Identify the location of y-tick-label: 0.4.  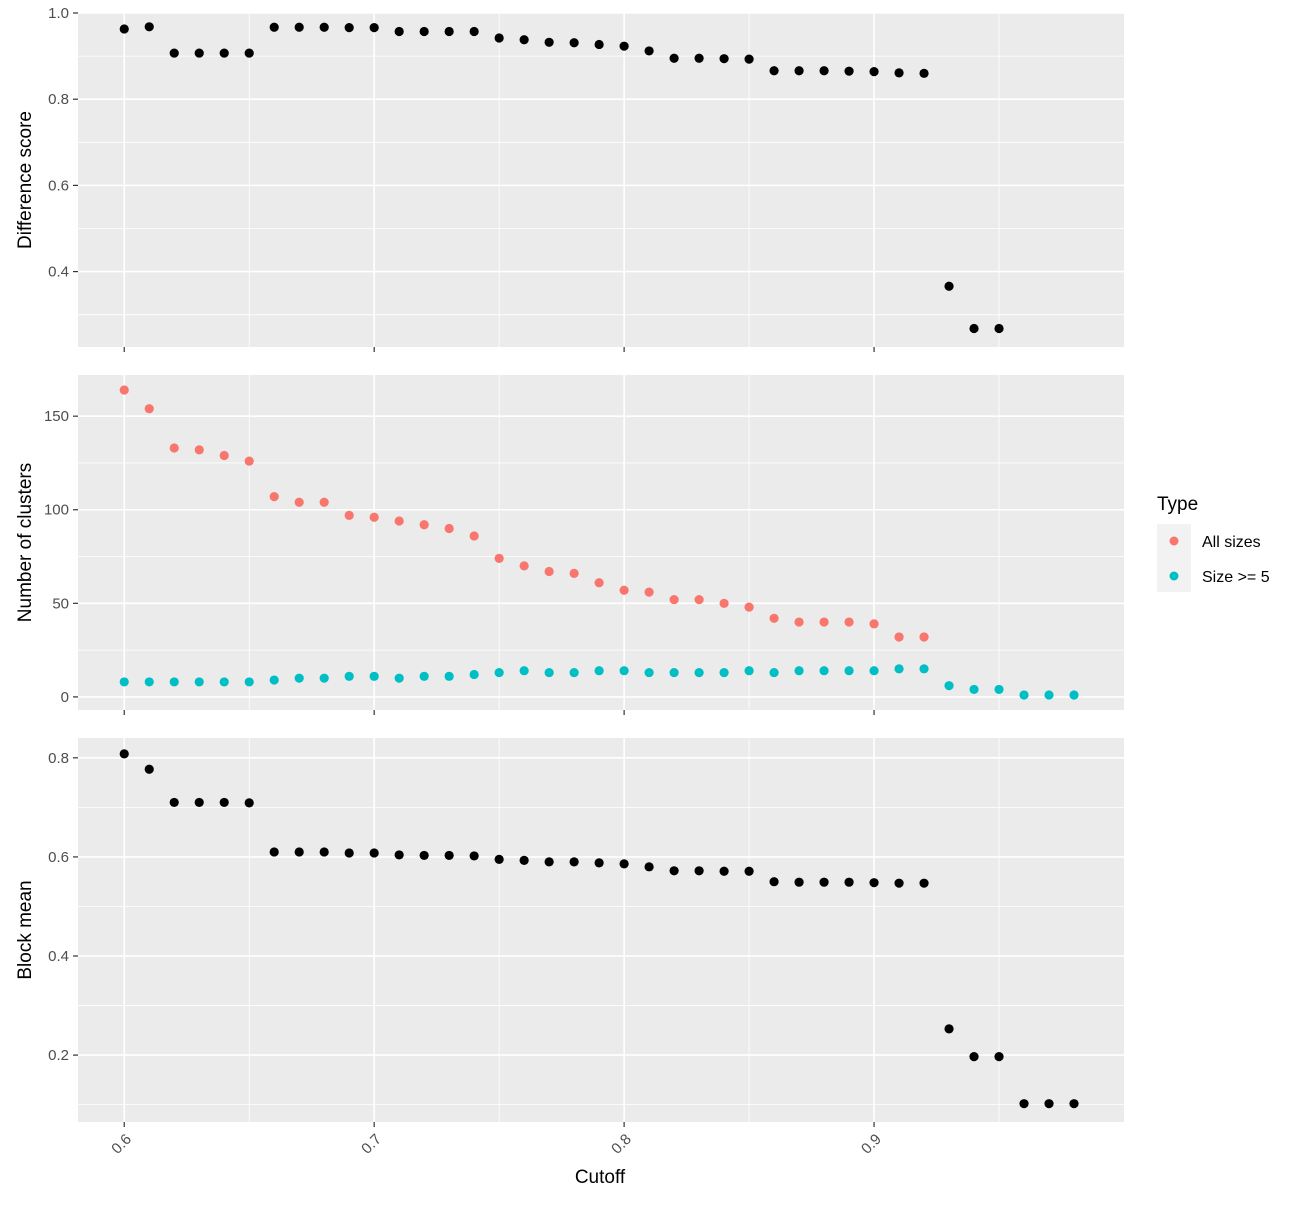
(58, 272).